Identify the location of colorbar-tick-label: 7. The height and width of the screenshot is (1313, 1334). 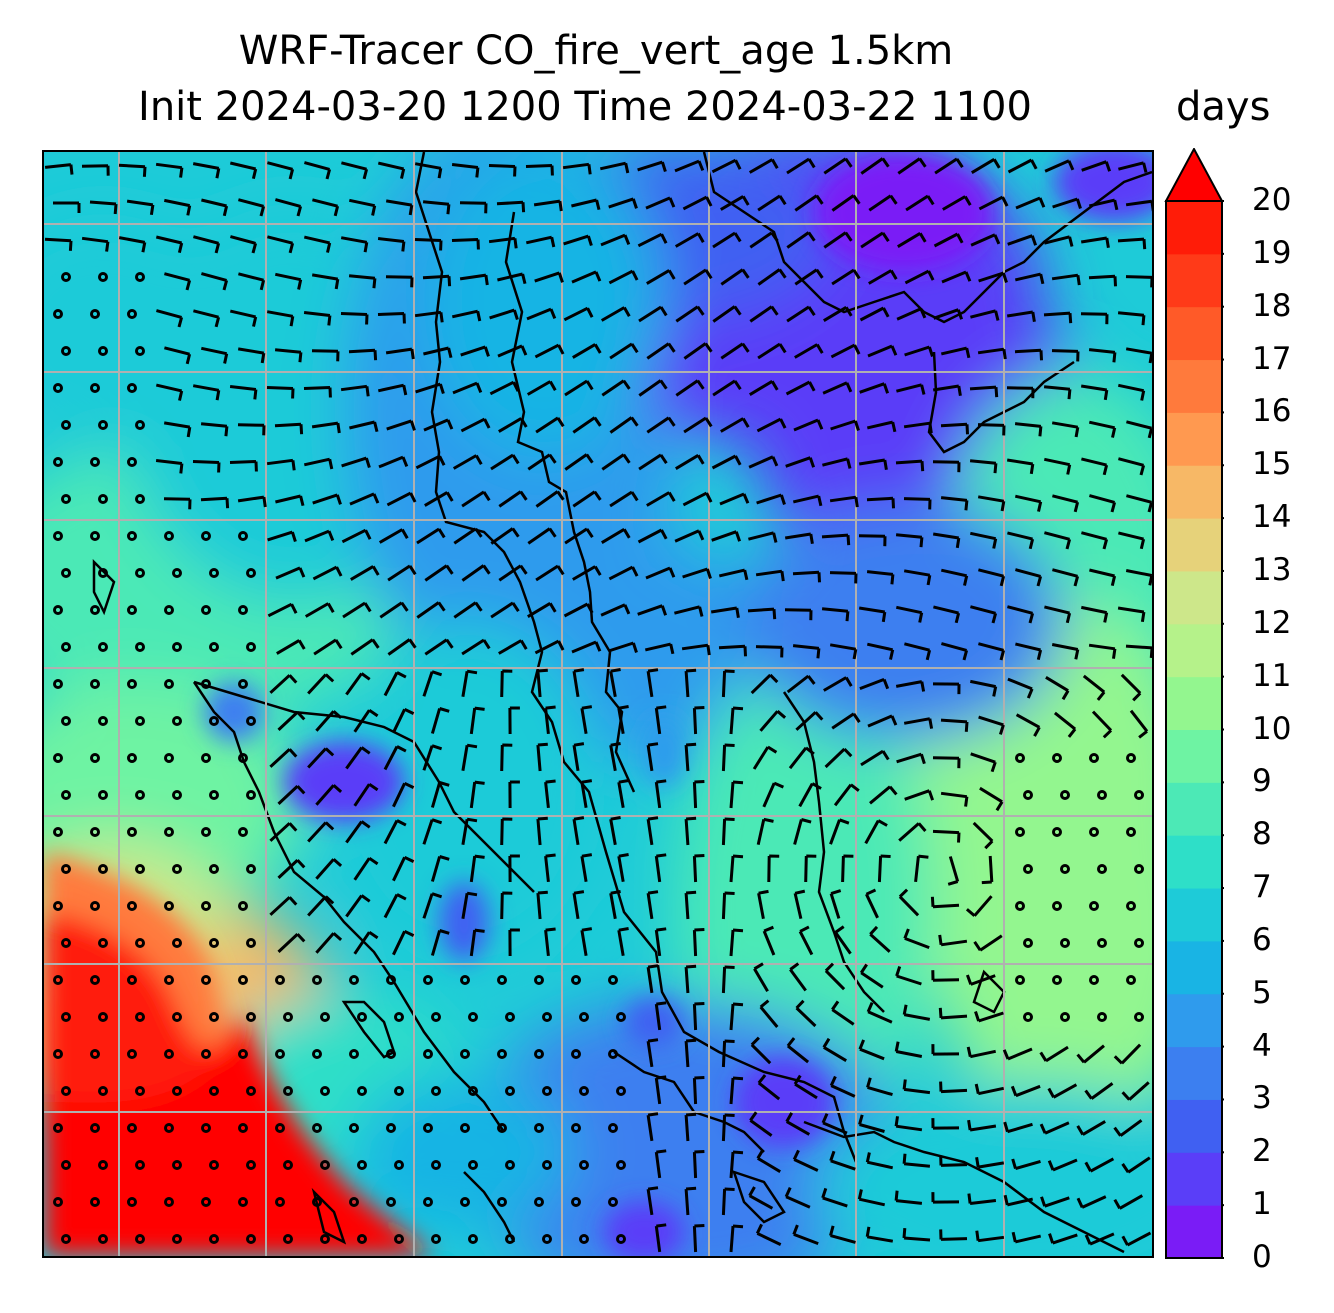
(1262, 887).